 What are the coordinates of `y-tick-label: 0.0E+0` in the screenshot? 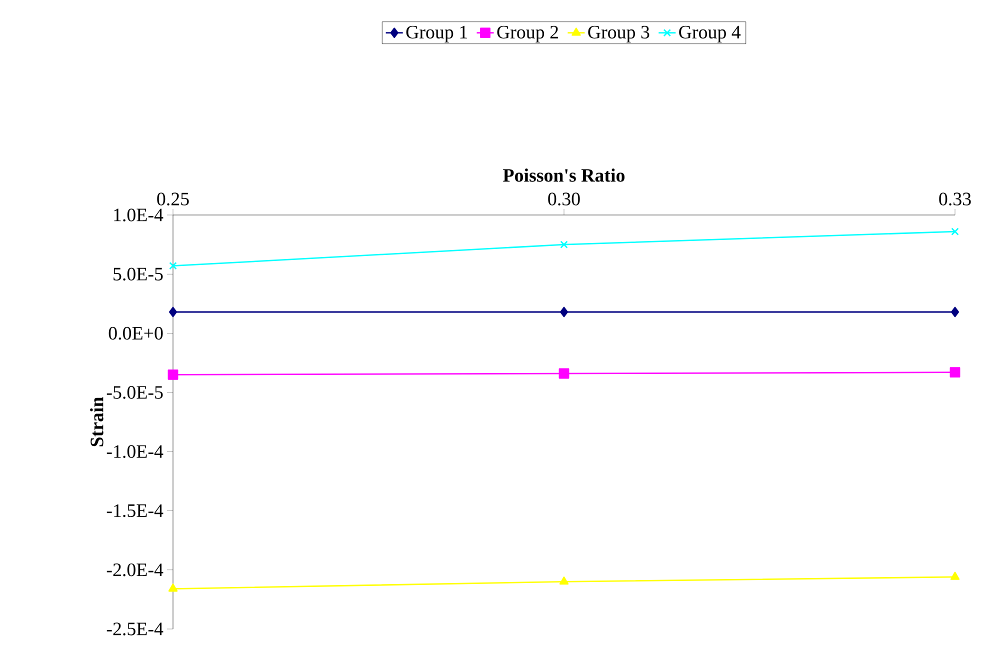 It's located at (135, 333).